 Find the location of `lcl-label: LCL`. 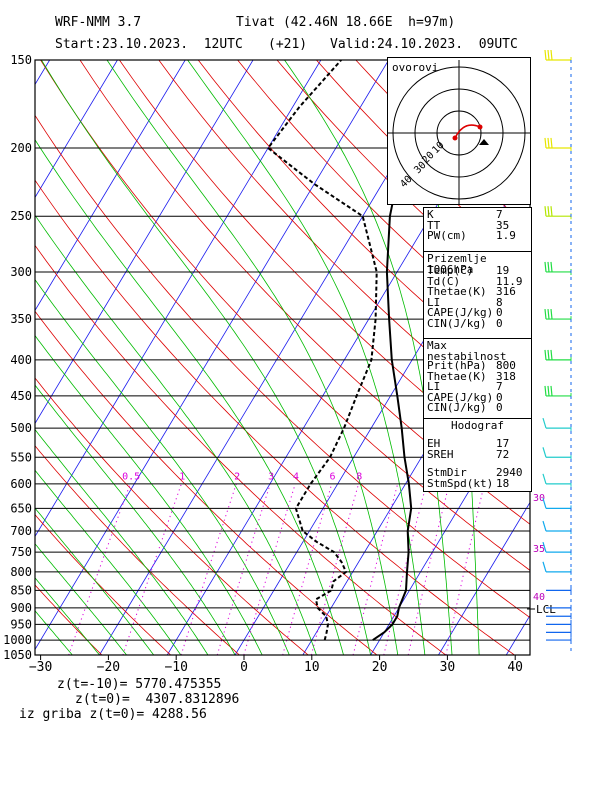

lcl-label: LCL is located at coordinates (546, 609).